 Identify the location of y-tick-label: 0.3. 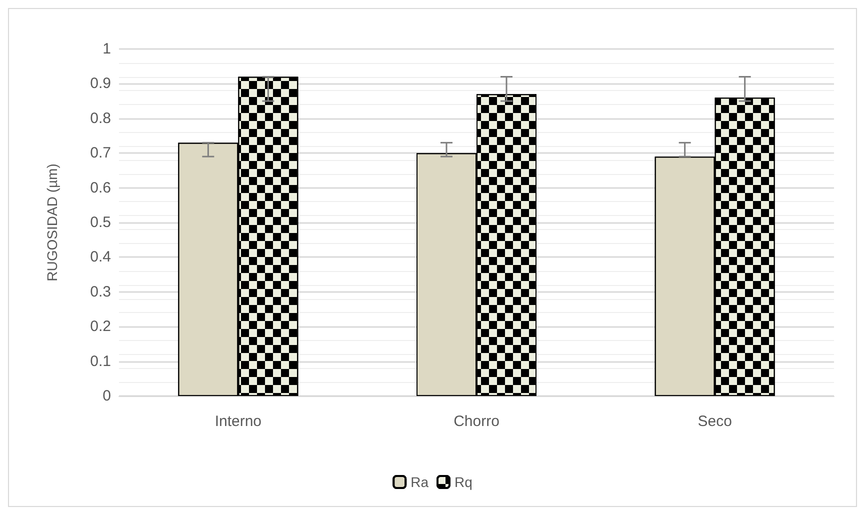
(100, 291).